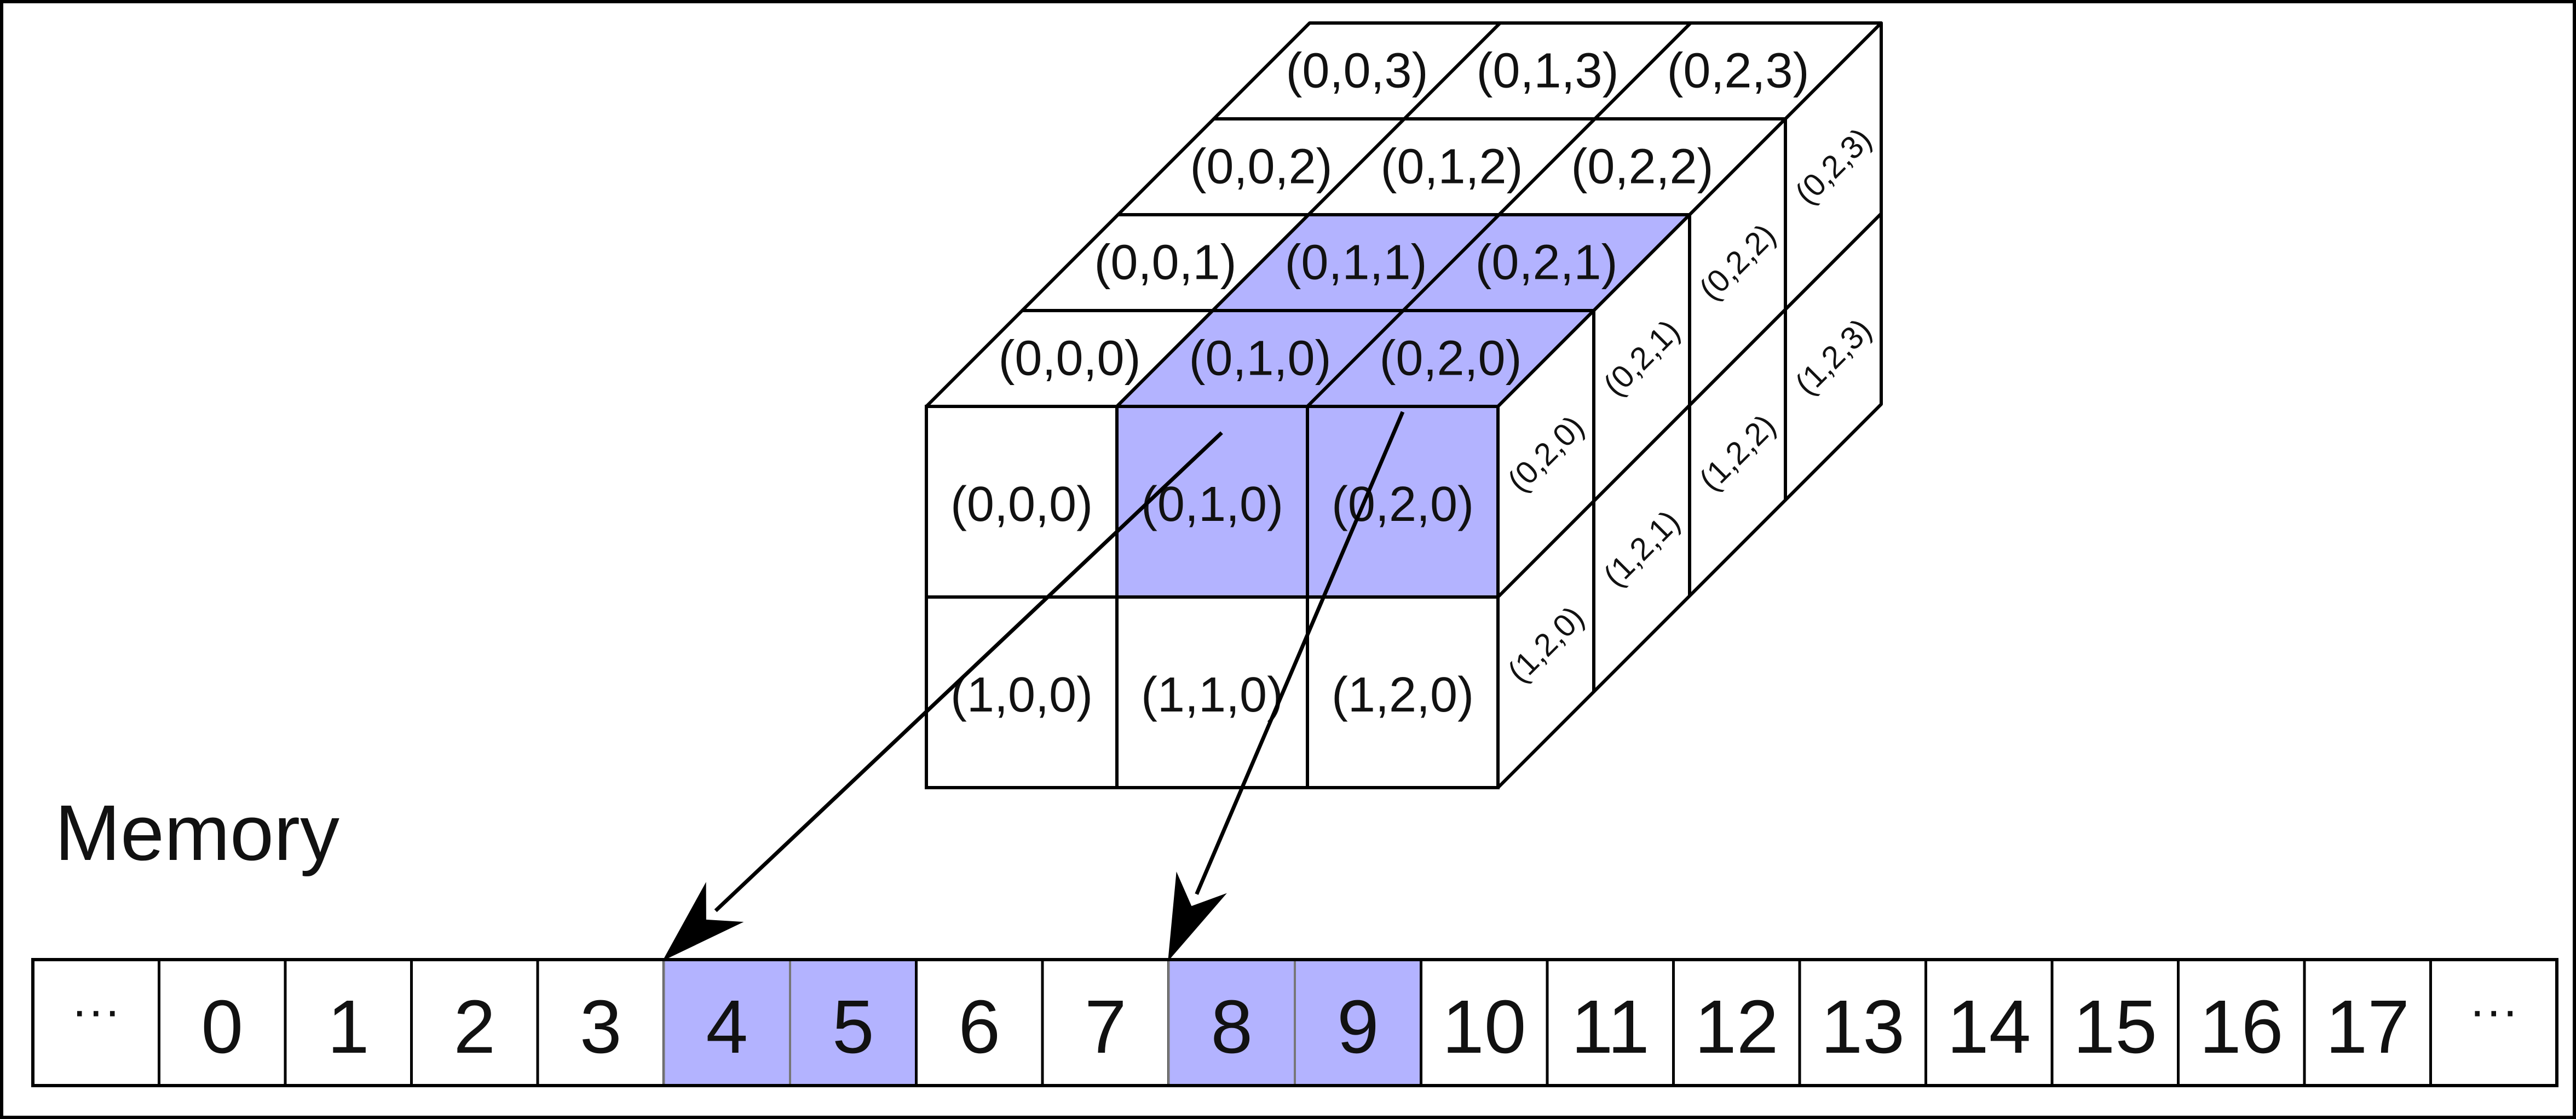 The image size is (2576, 1119). What do you see at coordinates (1863, 1027) in the screenshot?
I see `memory-cell-label: 13` at bounding box center [1863, 1027].